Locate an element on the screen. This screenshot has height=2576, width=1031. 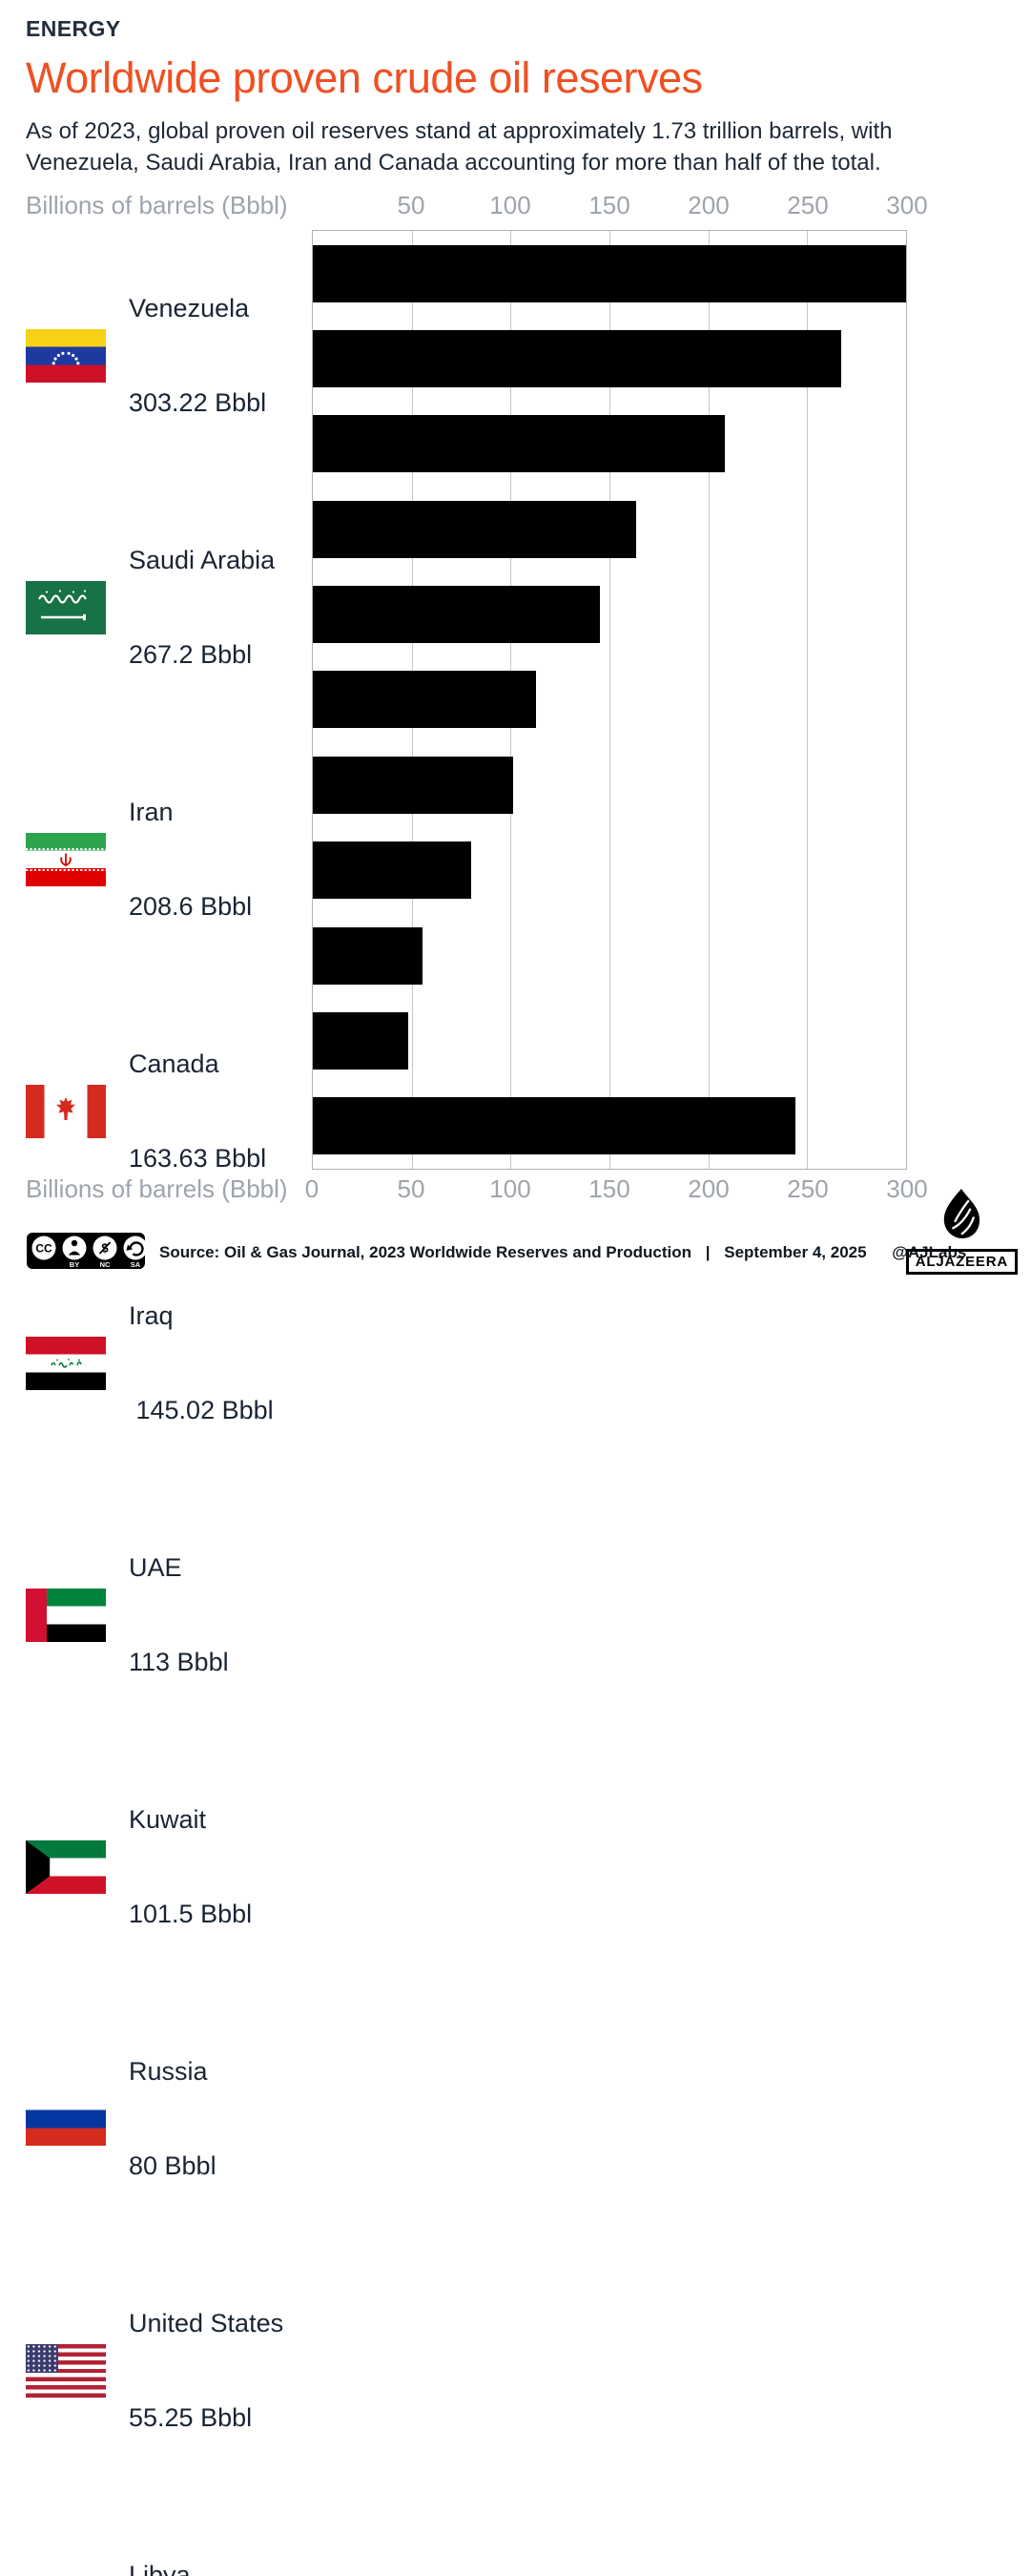
row-label: Kuwait 101.5 Bbbl is located at coordinates (190, 1867).